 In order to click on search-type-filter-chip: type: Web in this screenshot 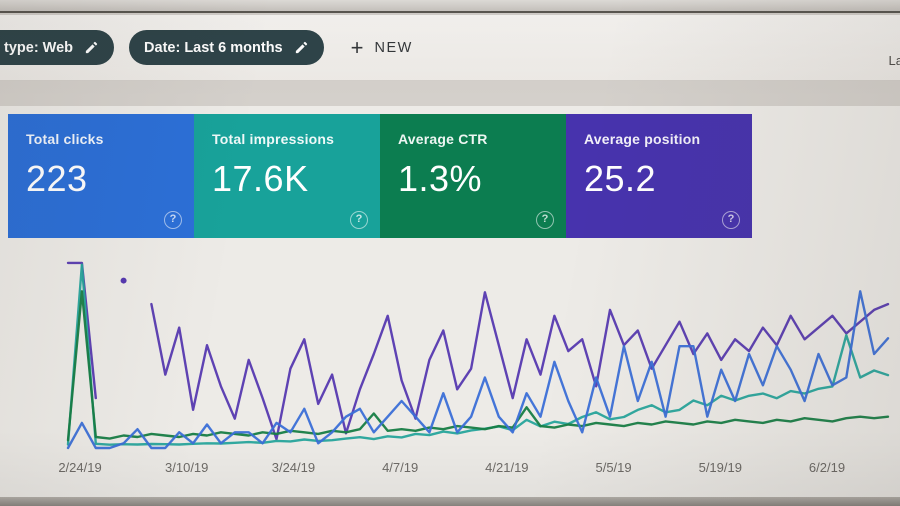, I will do `click(57, 47)`.